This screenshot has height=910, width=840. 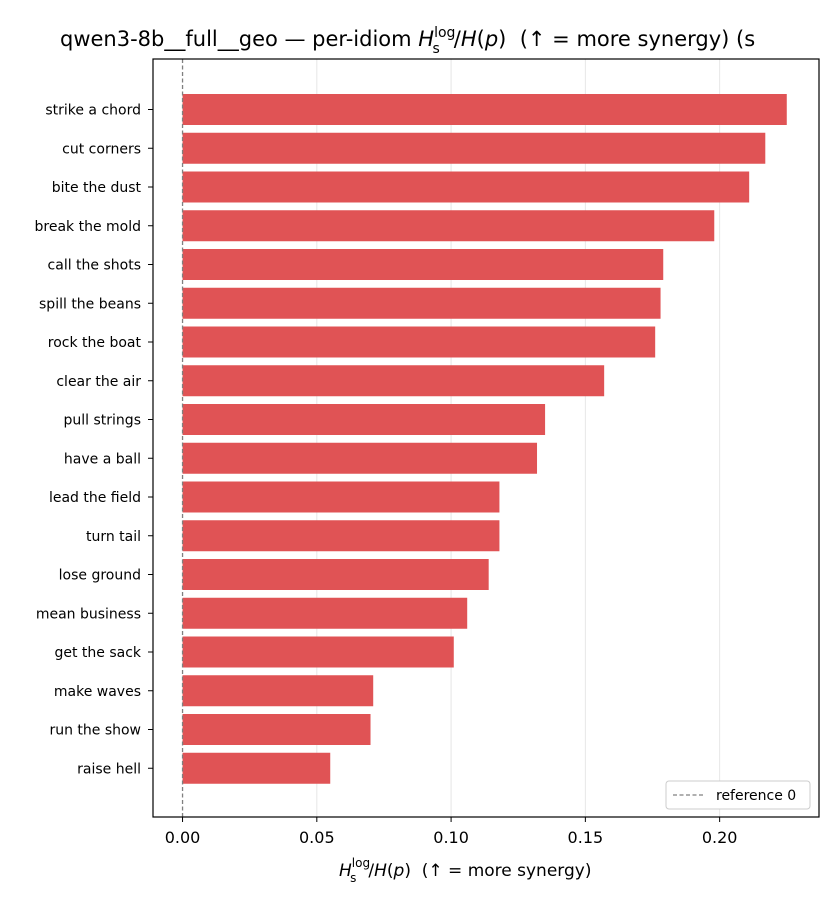 What do you see at coordinates (95, 498) in the screenshot?
I see `y-tick-label-10: lead the field` at bounding box center [95, 498].